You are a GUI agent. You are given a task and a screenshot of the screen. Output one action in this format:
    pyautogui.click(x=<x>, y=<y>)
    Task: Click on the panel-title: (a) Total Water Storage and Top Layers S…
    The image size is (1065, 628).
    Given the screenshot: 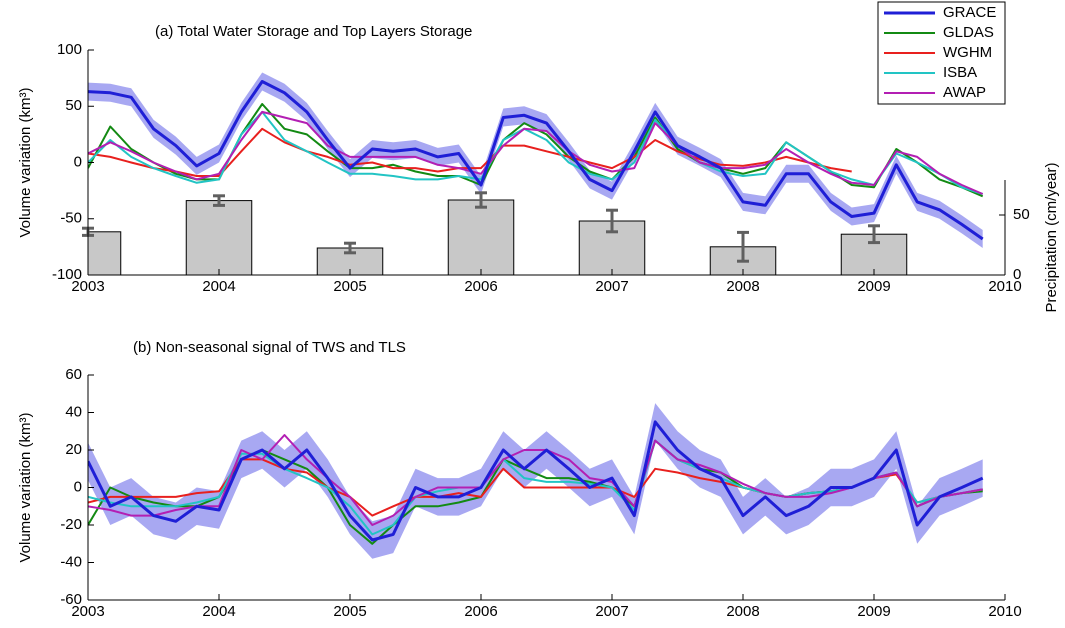 What is the action you would take?
    pyautogui.click(x=313, y=31)
    